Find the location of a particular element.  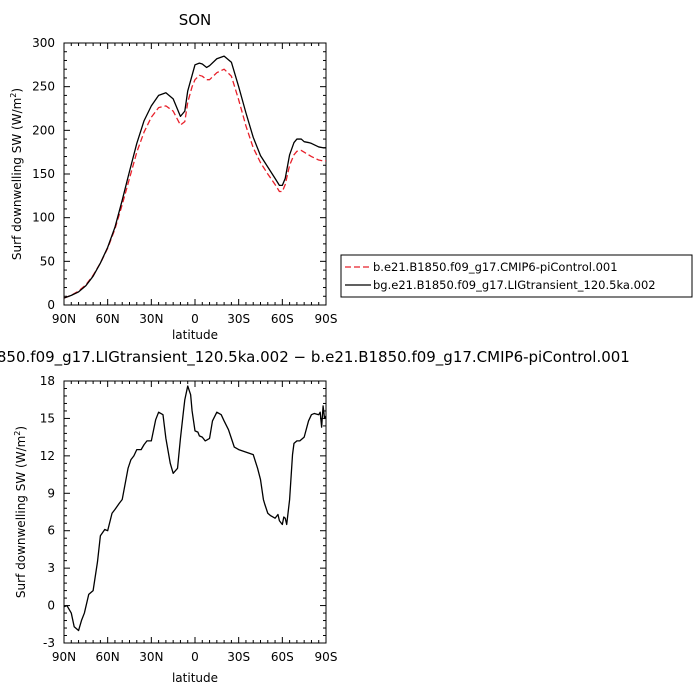

panel2-x-tick-label: 30N is located at coordinates (151, 657).